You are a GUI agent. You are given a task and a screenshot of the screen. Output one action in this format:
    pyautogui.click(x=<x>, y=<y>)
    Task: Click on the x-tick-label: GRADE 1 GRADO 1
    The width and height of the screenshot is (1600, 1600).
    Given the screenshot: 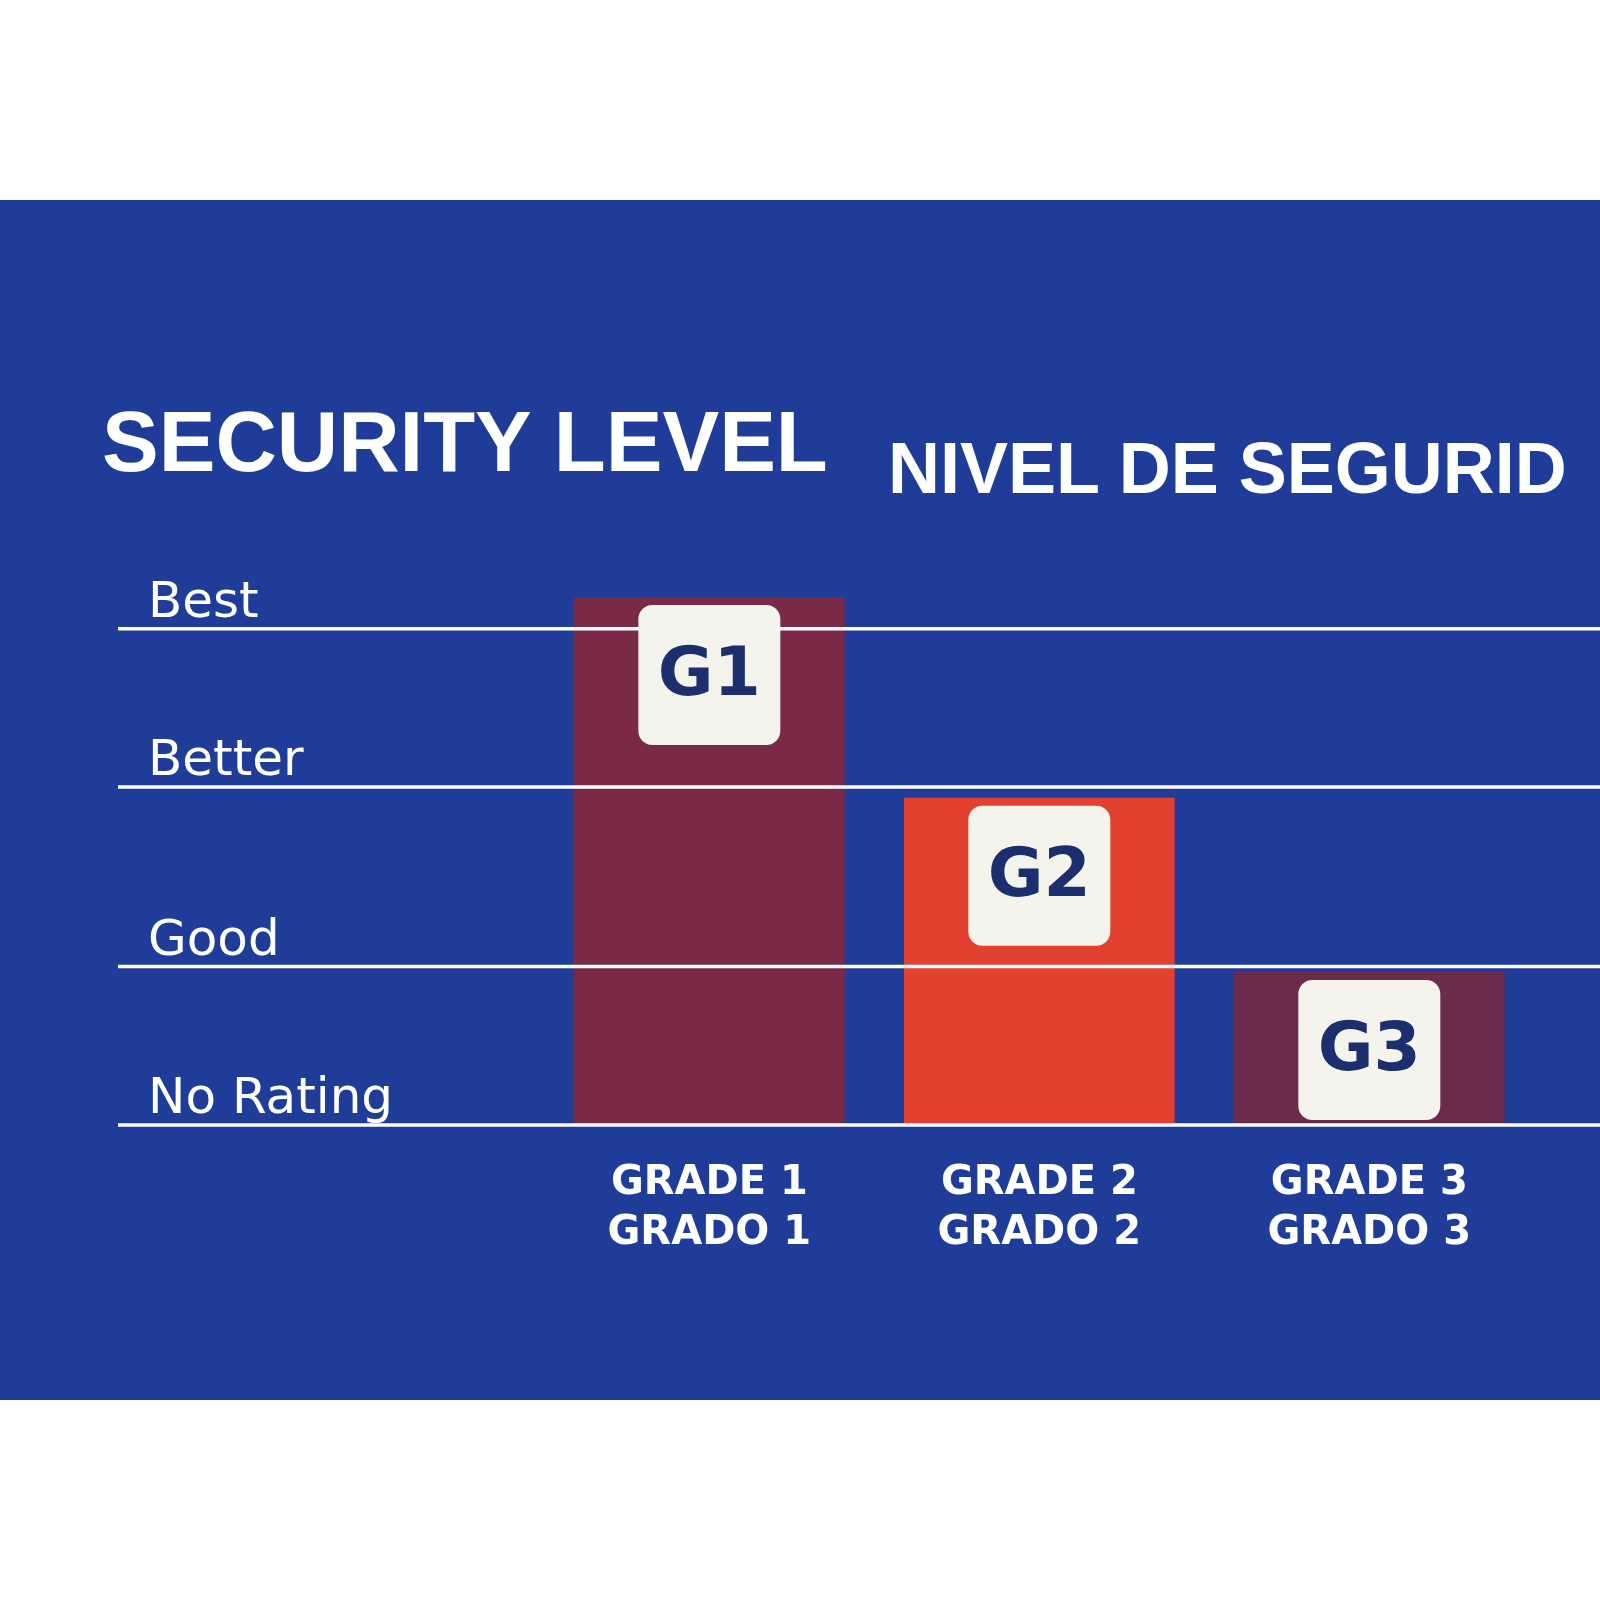 What is the action you would take?
    pyautogui.click(x=709, y=1204)
    